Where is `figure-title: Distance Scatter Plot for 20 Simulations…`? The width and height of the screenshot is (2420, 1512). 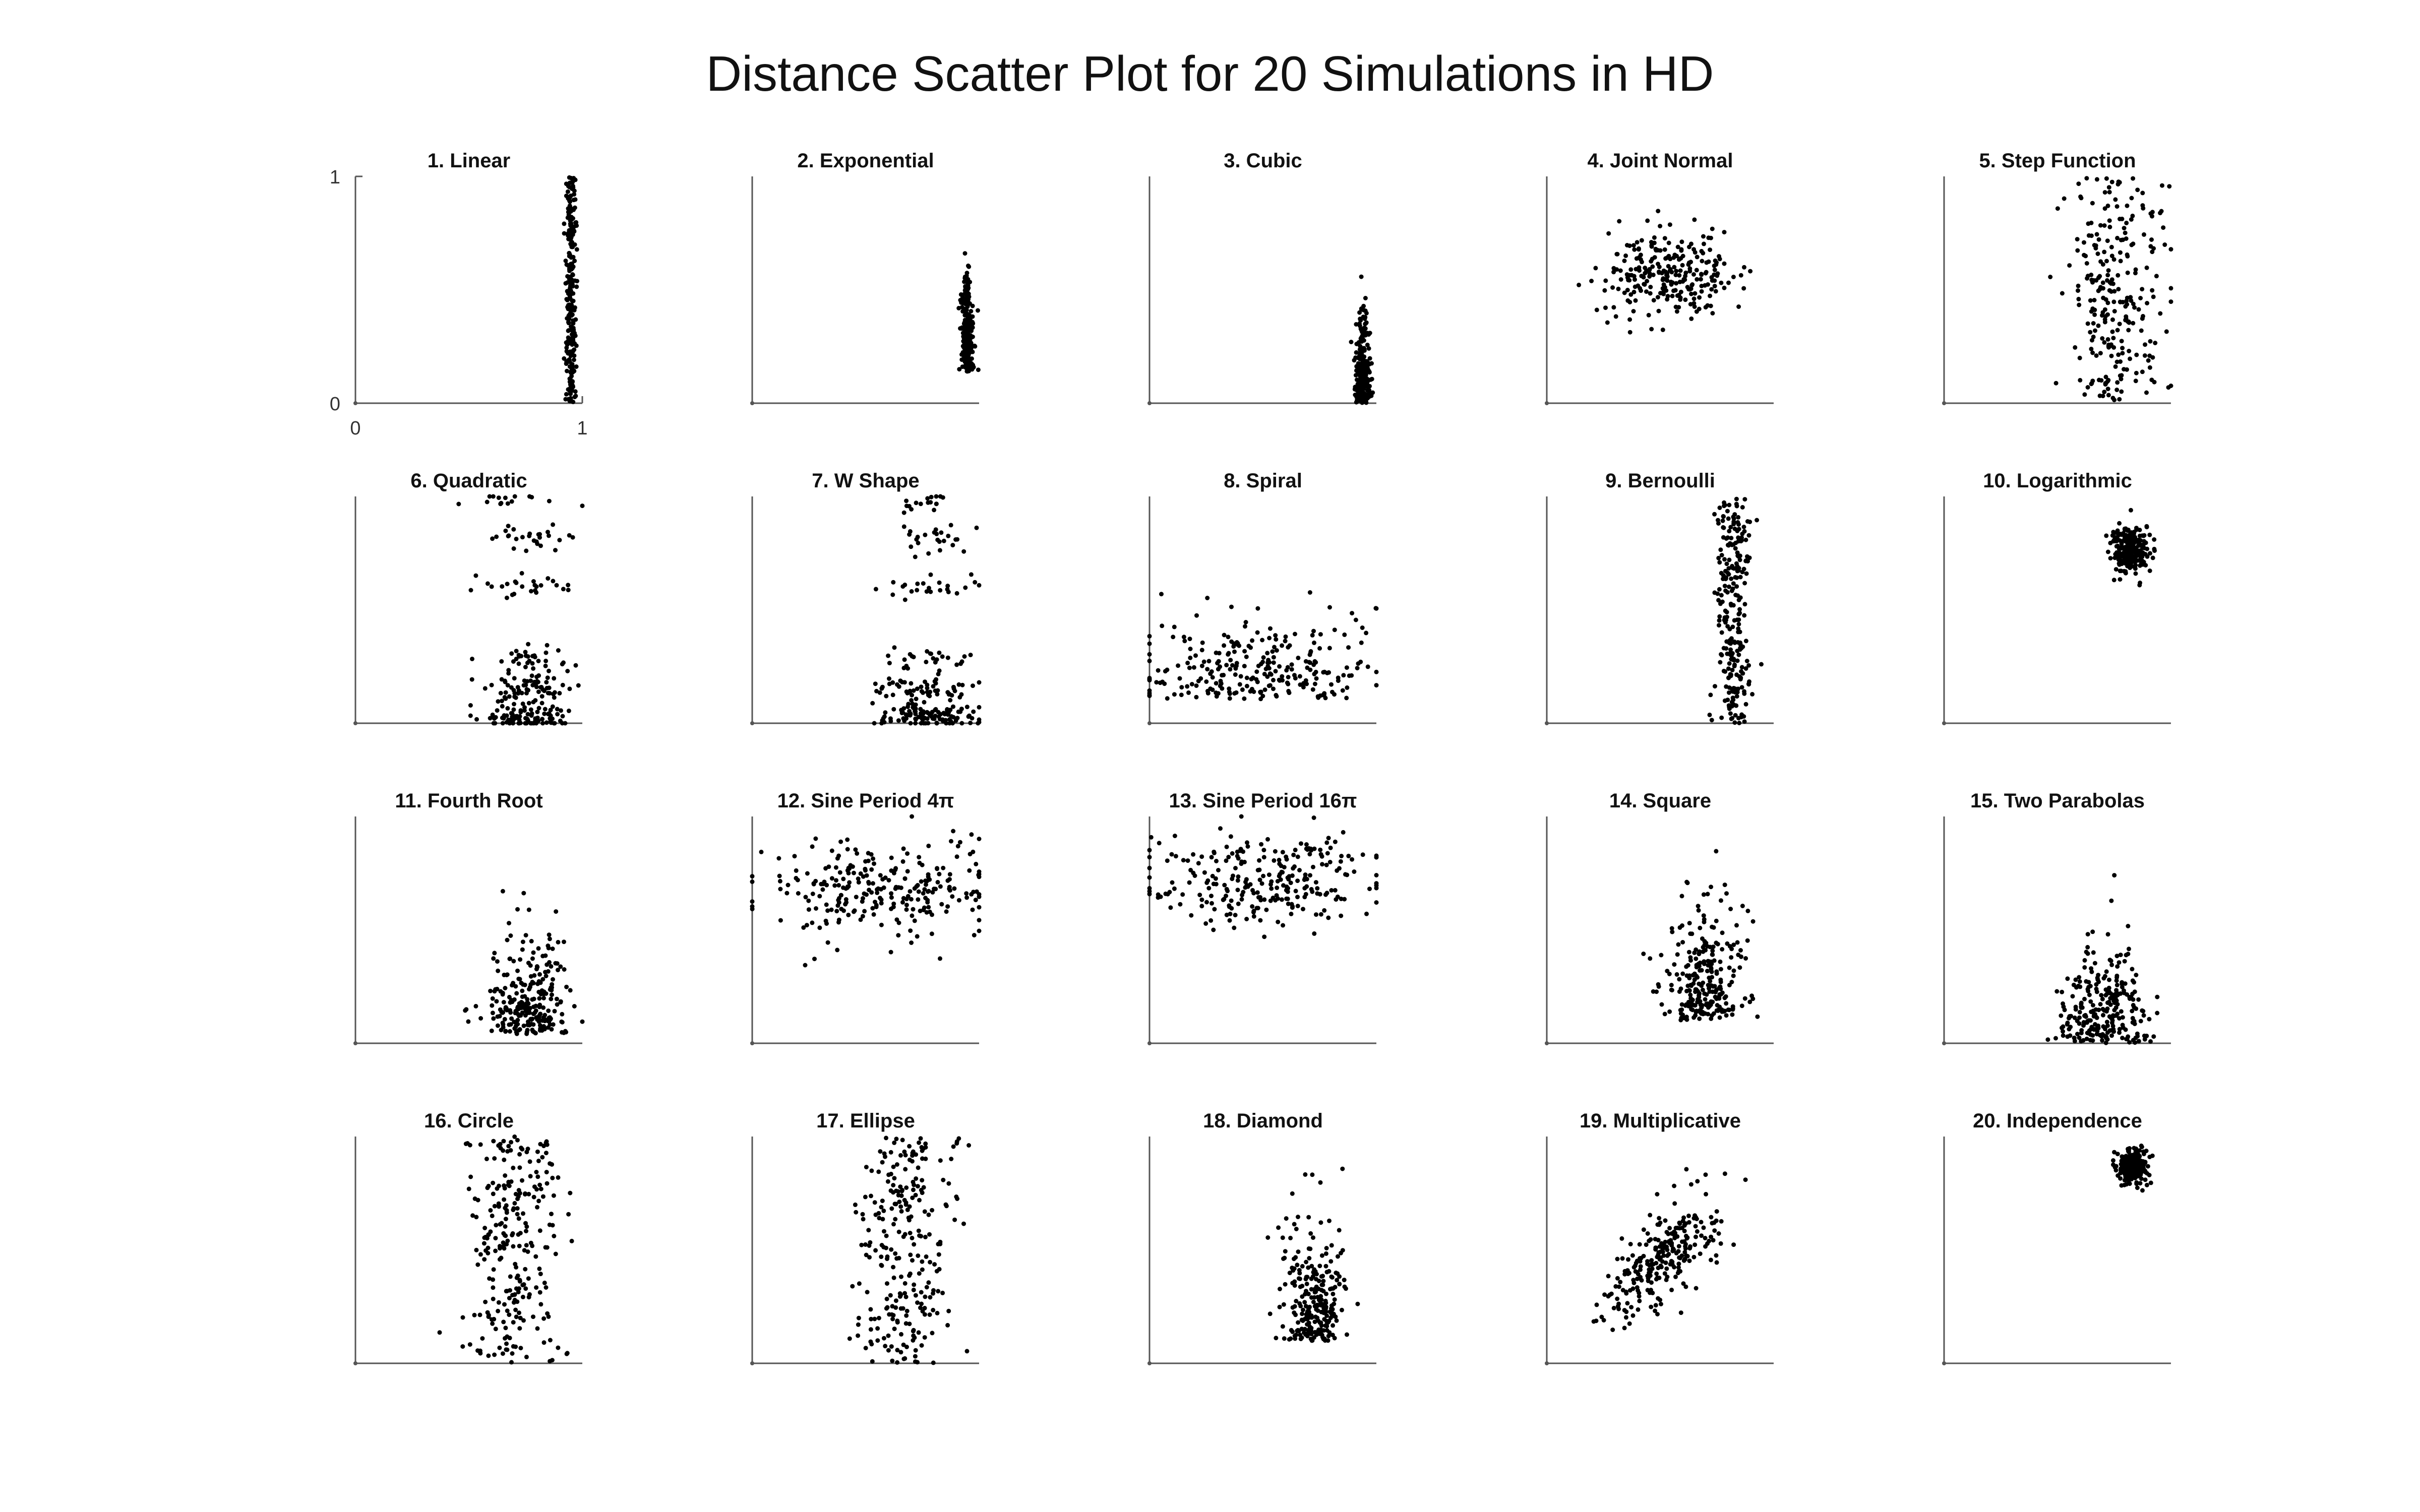
figure-title: Distance Scatter Plot for 20 Simulations… is located at coordinates (1210, 73).